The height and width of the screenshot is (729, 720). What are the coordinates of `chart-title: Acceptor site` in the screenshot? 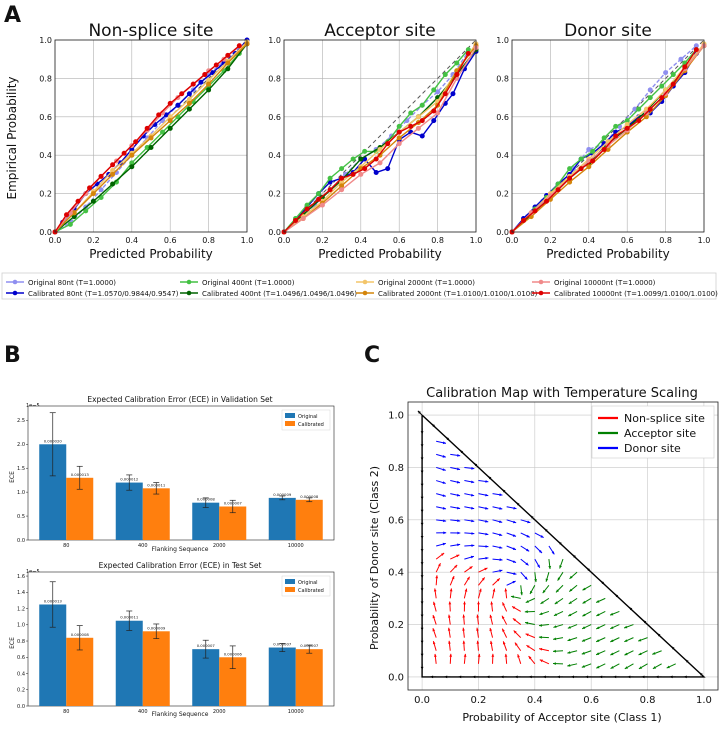 It's located at (379, 31).